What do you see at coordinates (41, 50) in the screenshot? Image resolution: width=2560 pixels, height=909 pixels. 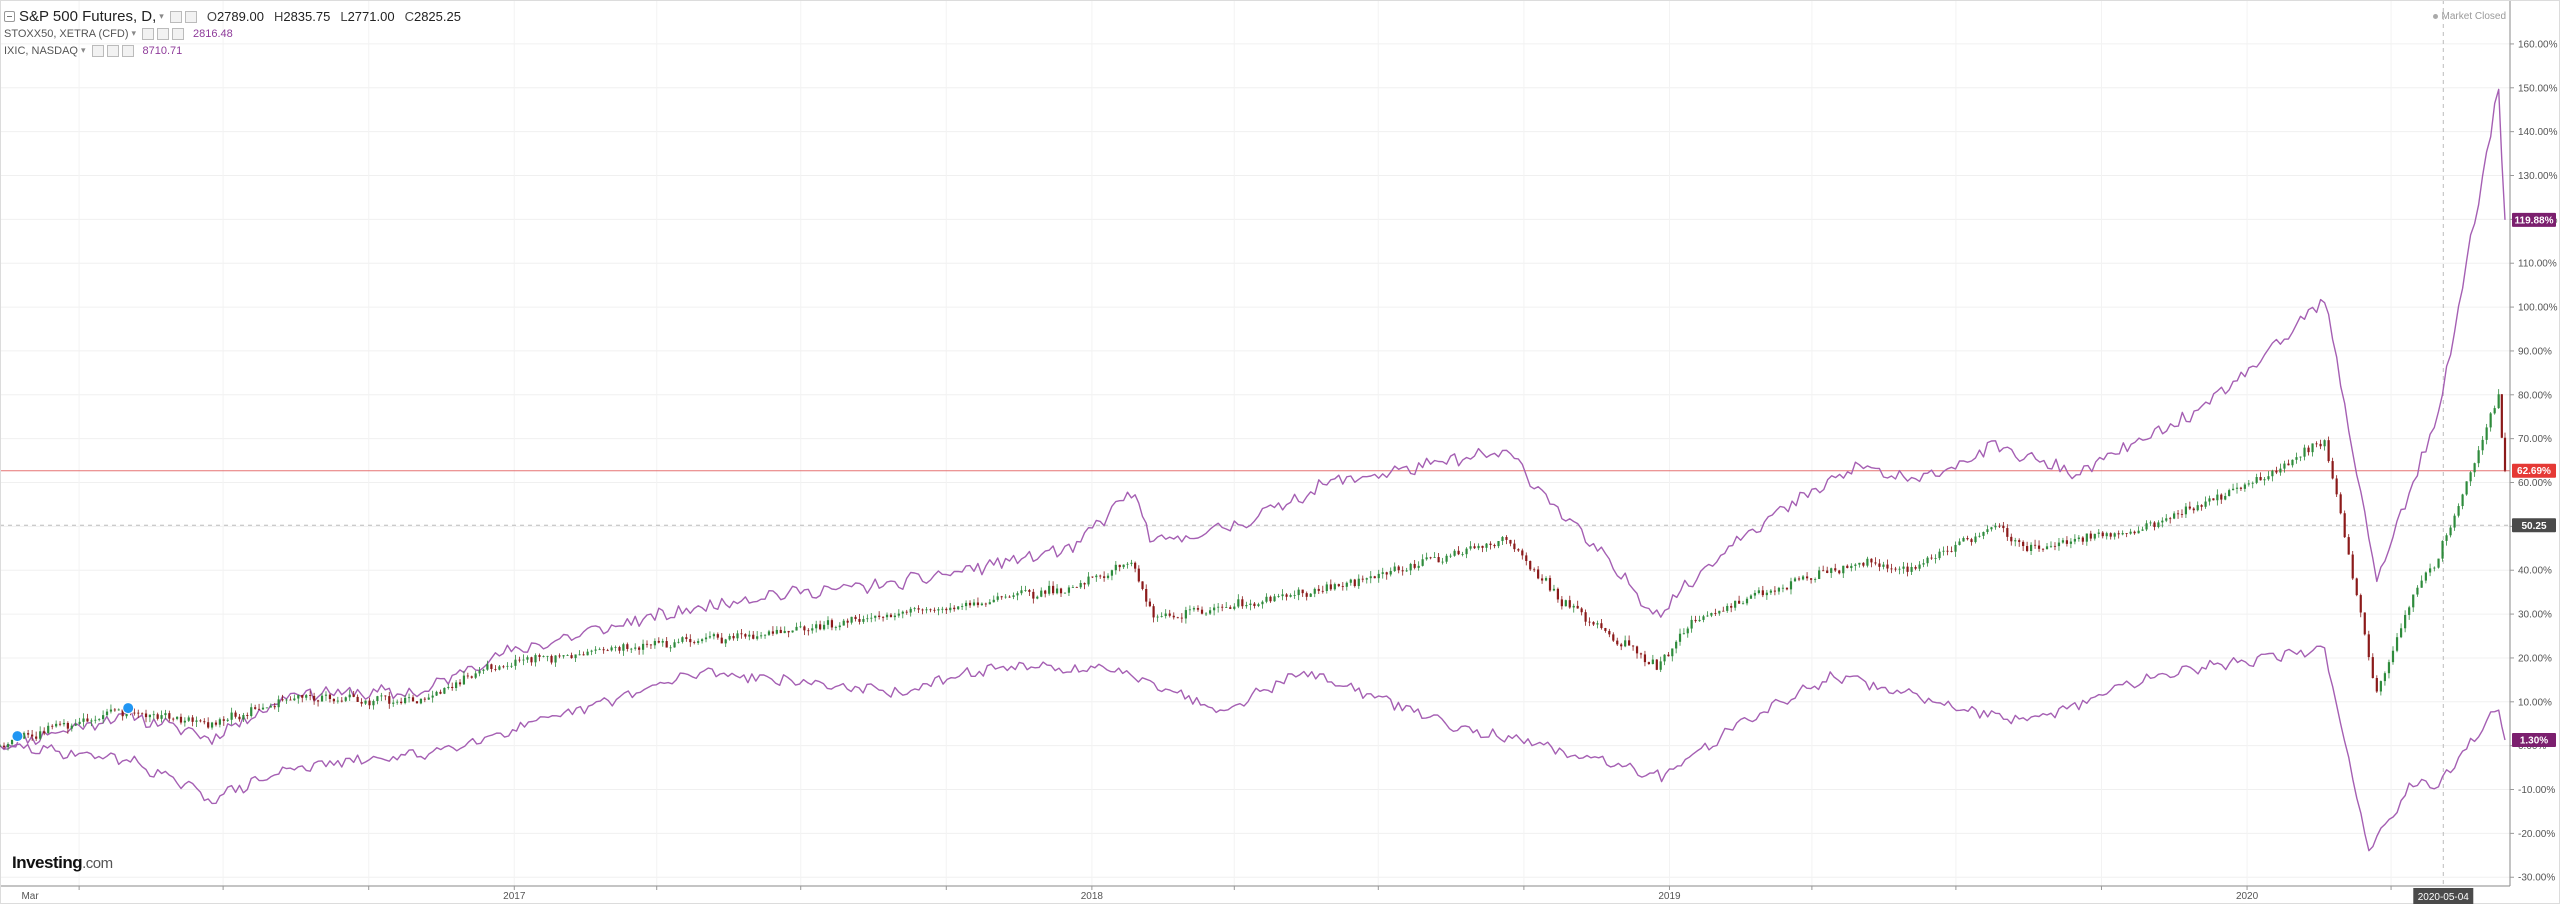 I see `compare-symbol-ixic: IXIC, NASDAQ` at bounding box center [41, 50].